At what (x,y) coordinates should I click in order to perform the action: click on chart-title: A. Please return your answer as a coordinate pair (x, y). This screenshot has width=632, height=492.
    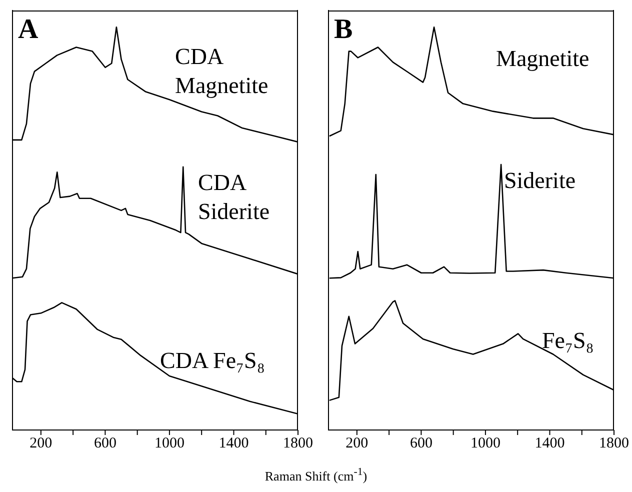
    Looking at the image, I should click on (28, 30).